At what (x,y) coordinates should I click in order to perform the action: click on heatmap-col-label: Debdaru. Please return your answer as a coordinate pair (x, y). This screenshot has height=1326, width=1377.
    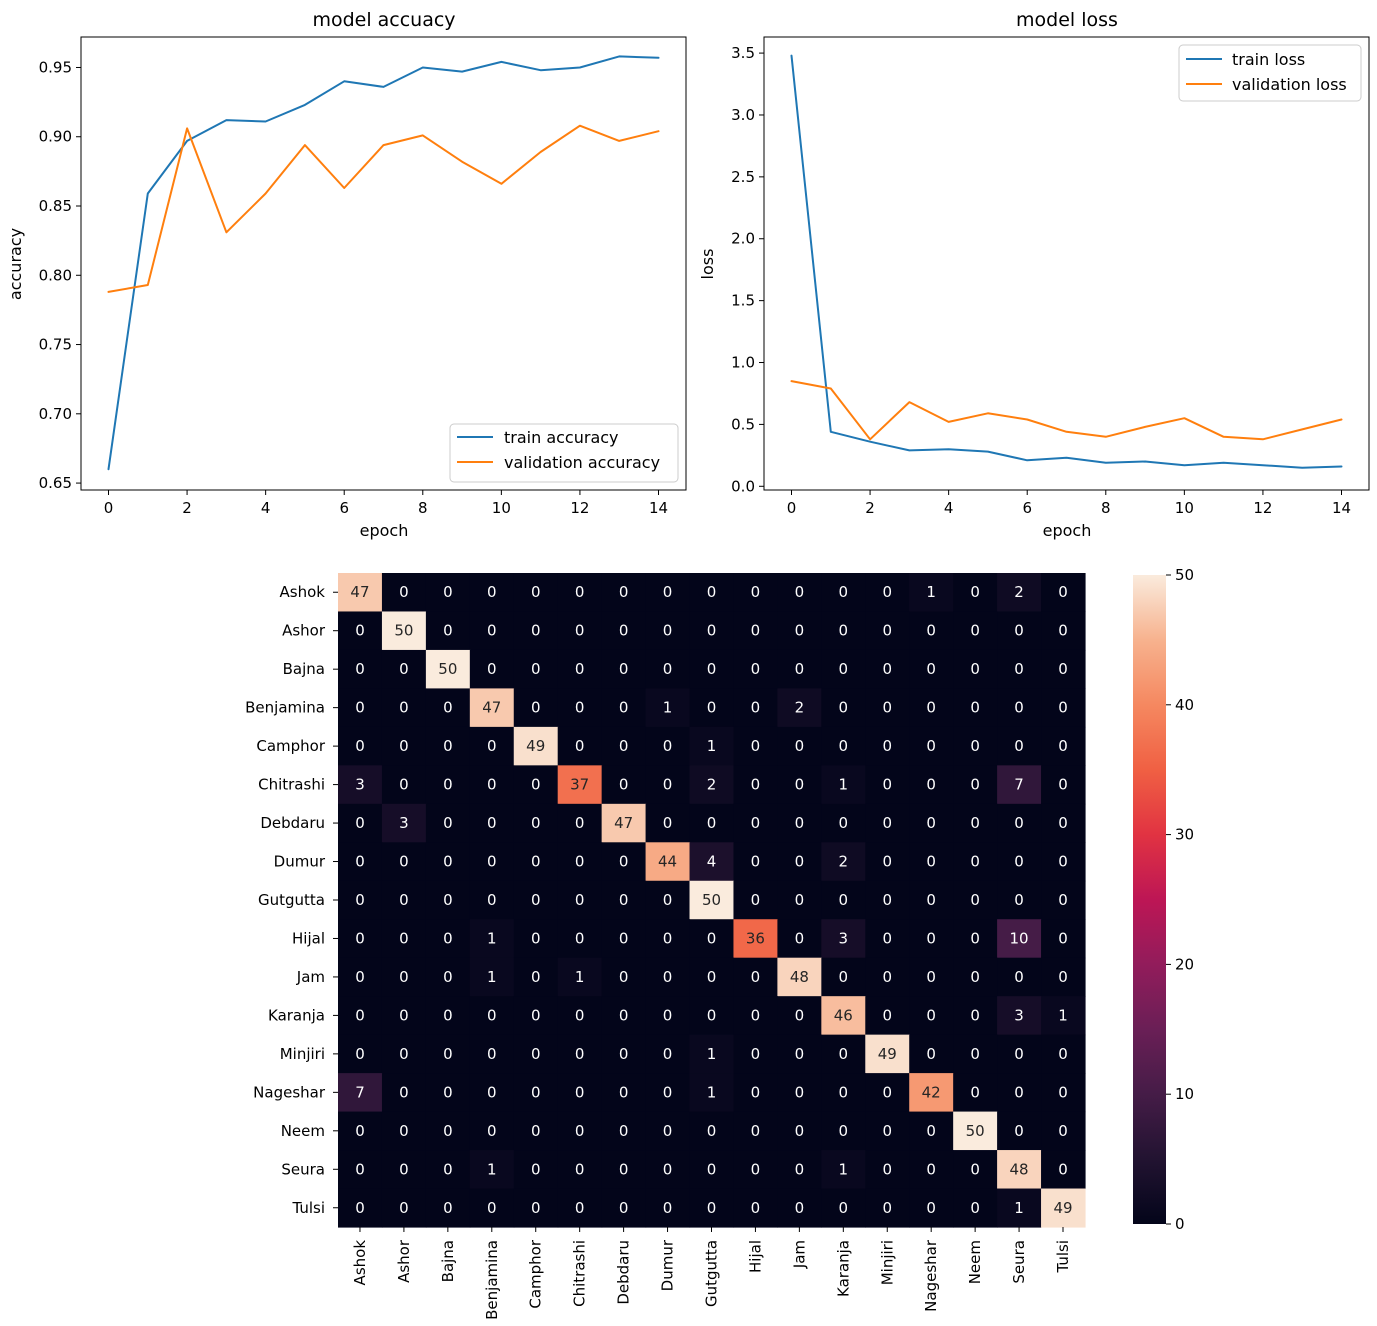
    Looking at the image, I should click on (624, 1272).